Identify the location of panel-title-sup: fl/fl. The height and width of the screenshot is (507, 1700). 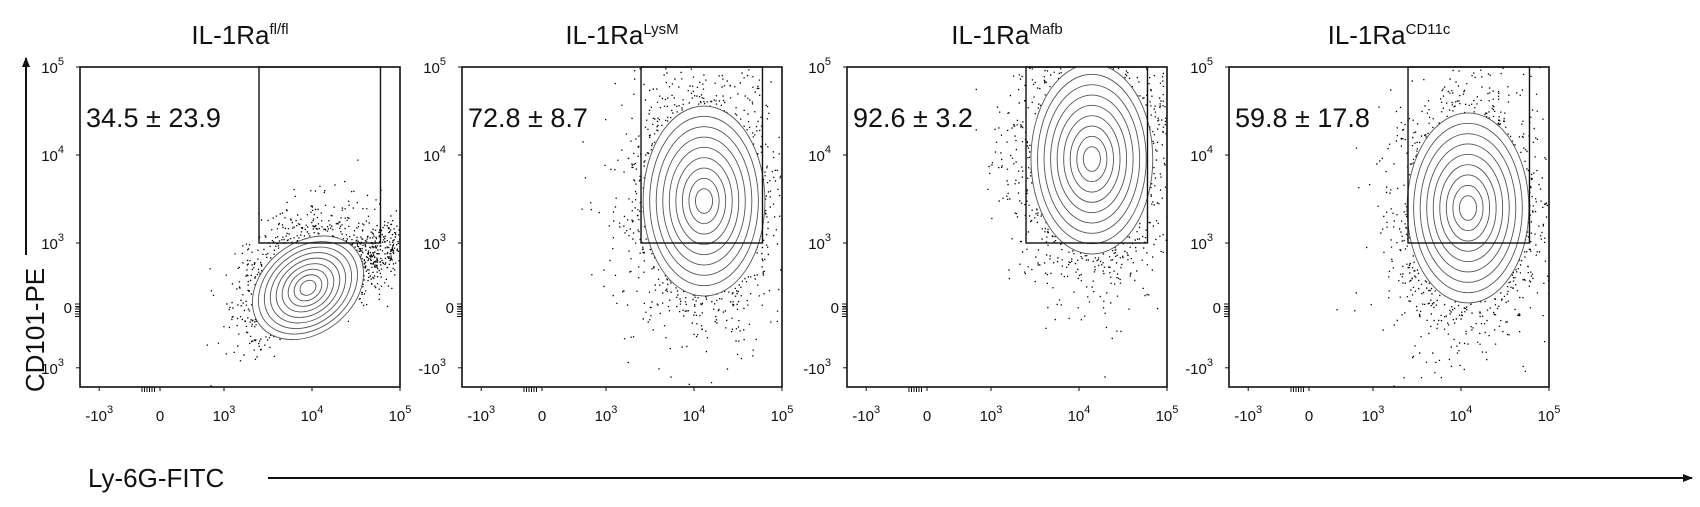
(278, 29).